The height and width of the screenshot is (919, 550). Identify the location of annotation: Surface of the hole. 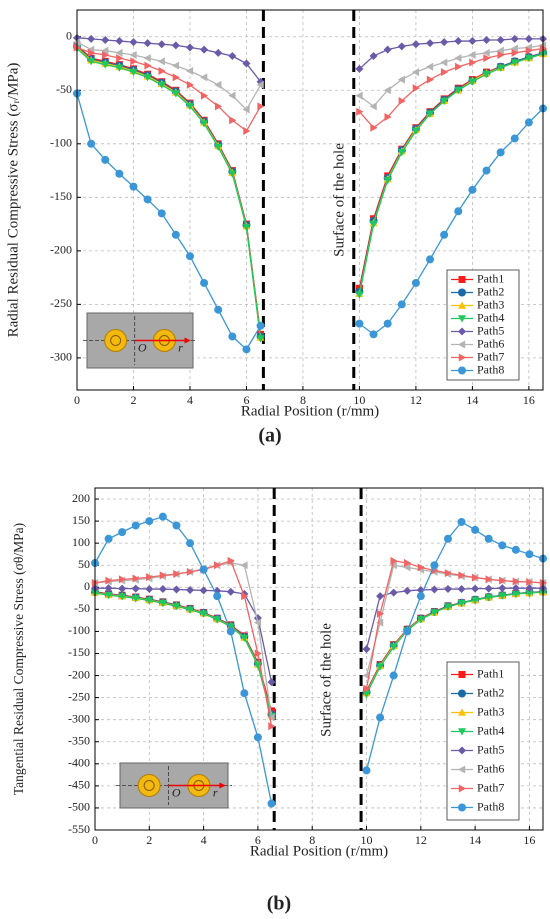
(326, 680).